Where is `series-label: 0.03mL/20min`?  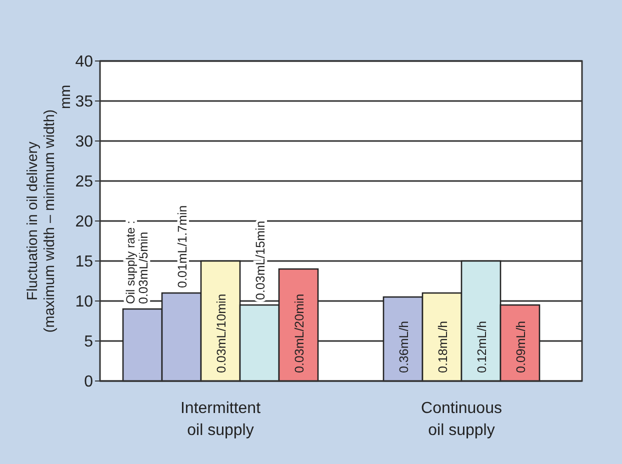 series-label: 0.03mL/20min is located at coordinates (299, 333).